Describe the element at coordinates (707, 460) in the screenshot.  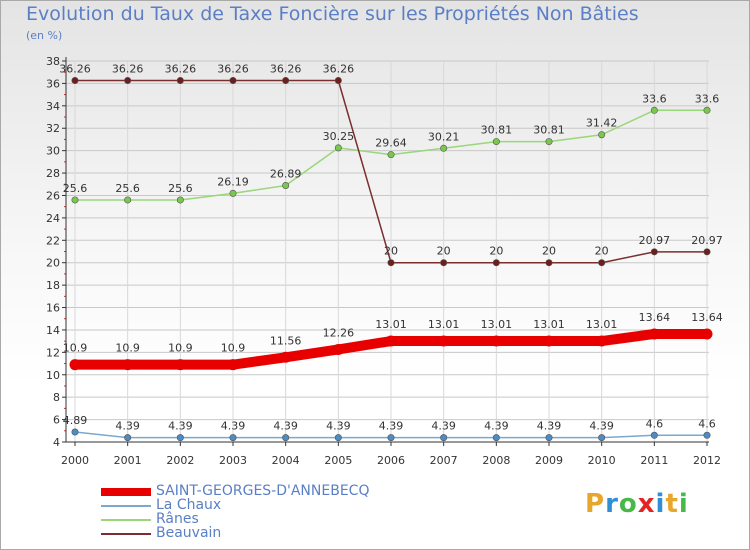
I see `x-tick-label: 2012` at that location.